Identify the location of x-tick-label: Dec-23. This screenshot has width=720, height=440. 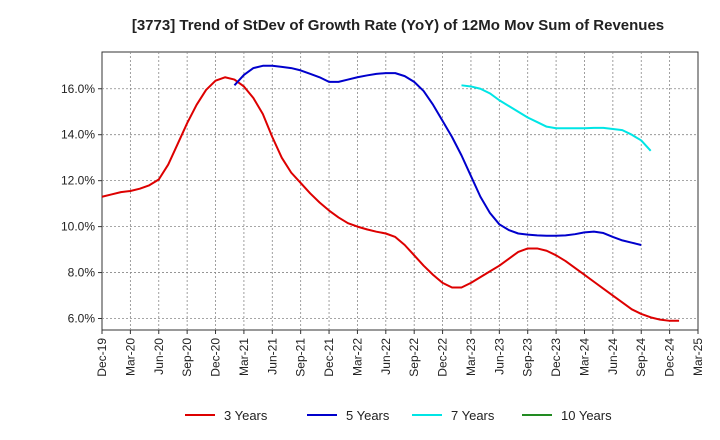
(556, 357).